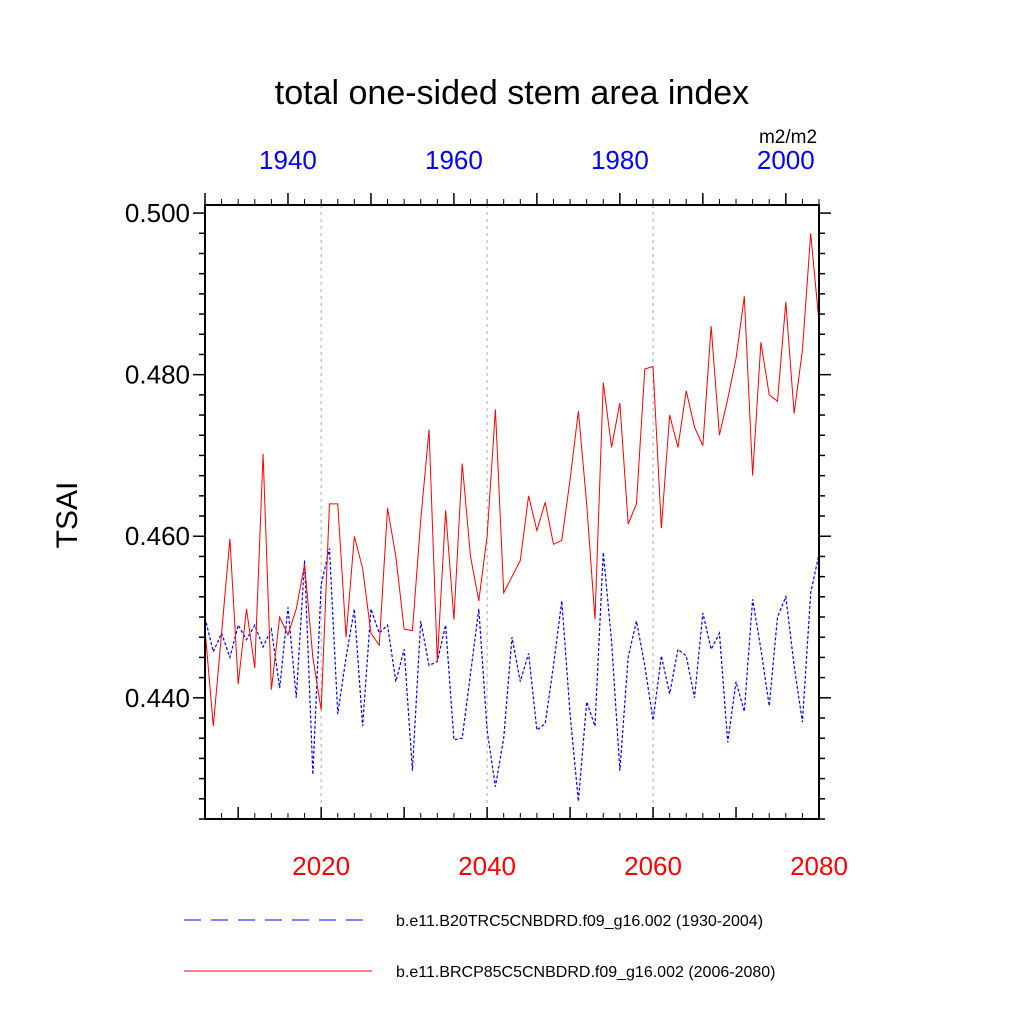  I want to click on y-tick-label: 0.500, so click(157, 213).